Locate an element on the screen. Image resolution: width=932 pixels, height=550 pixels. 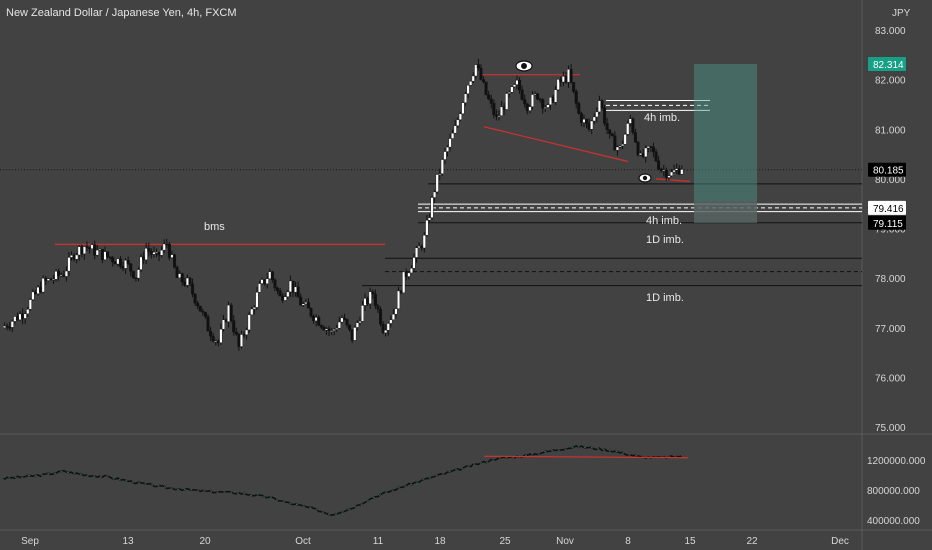
price-badge: 80.185 is located at coordinates (887, 169).